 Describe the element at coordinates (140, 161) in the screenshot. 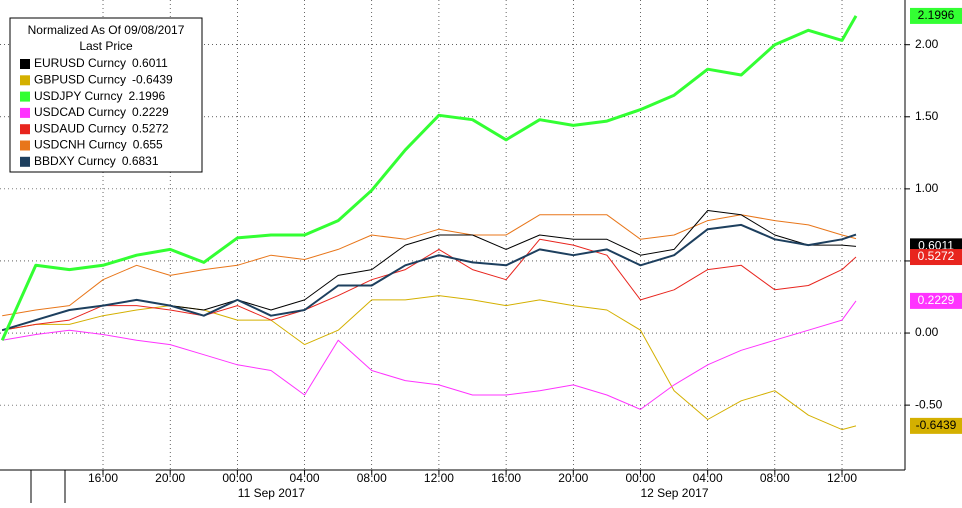

I see `legend-value: 0.6831` at that location.